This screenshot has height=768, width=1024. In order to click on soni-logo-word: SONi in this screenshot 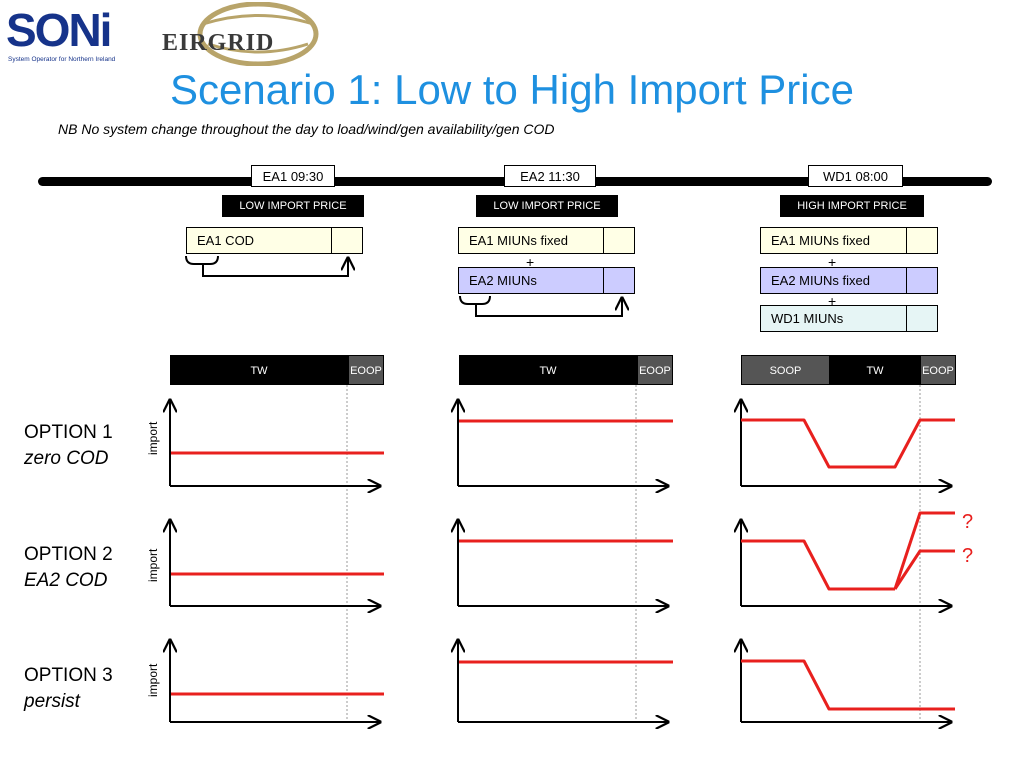, I will do `click(59, 30)`.